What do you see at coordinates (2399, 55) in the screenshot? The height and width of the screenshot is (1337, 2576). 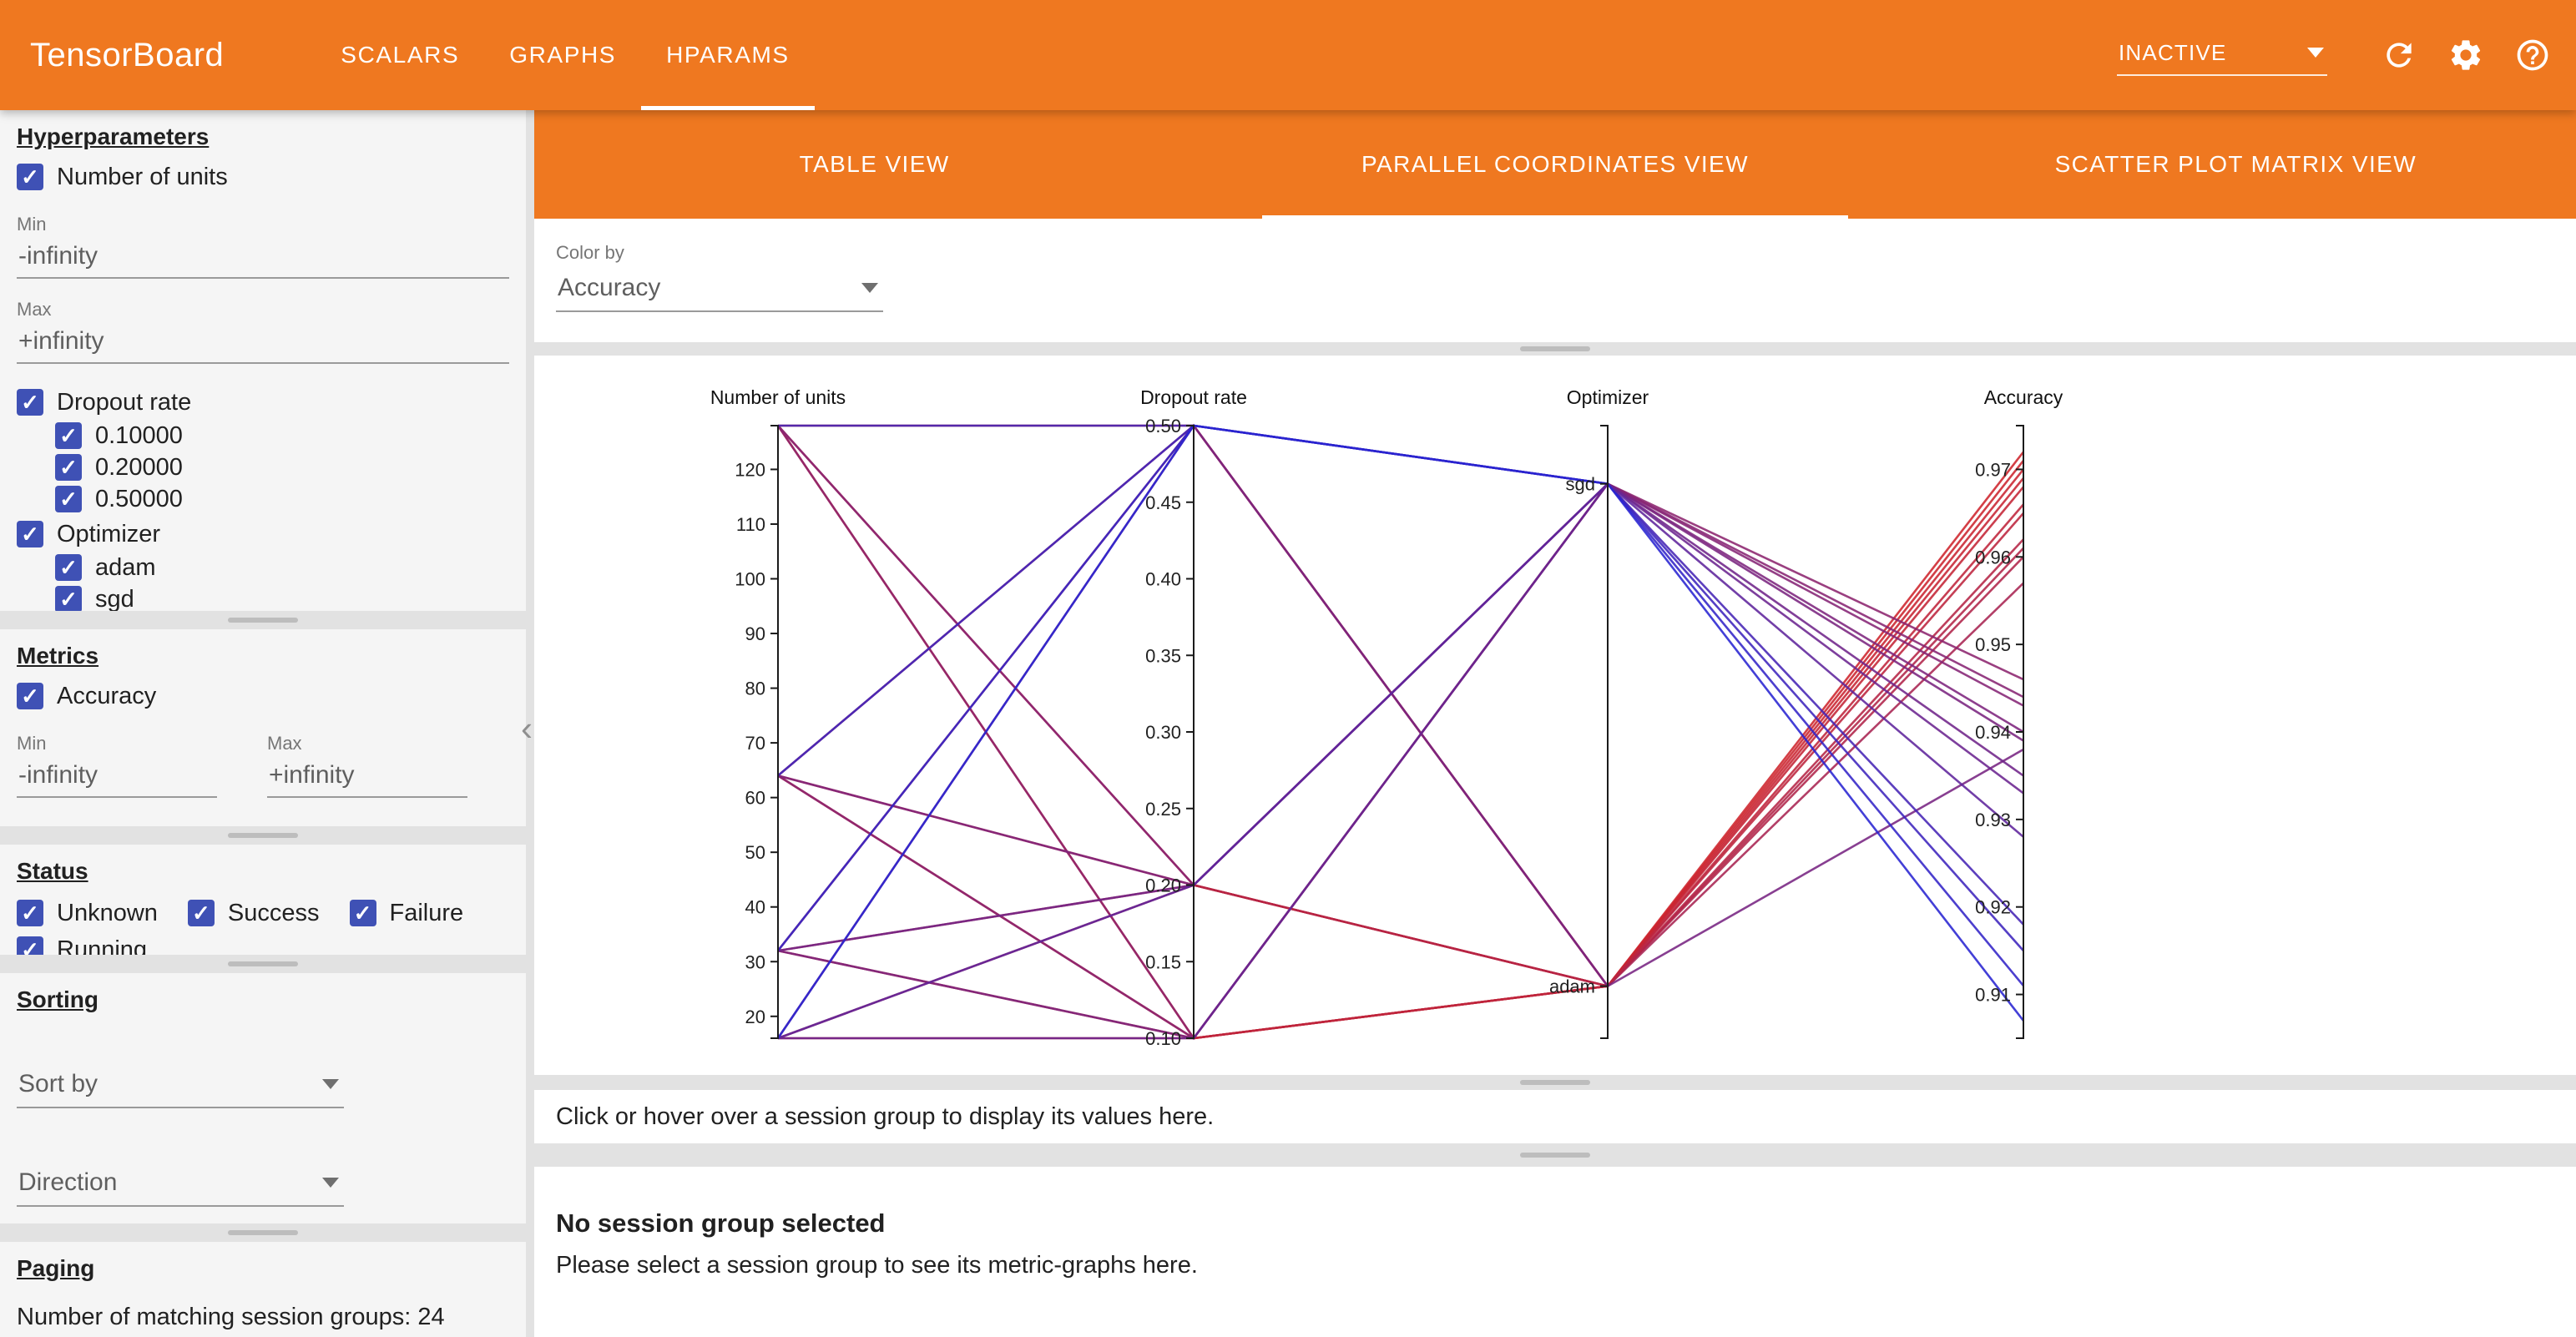 I see `refresh-icon` at bounding box center [2399, 55].